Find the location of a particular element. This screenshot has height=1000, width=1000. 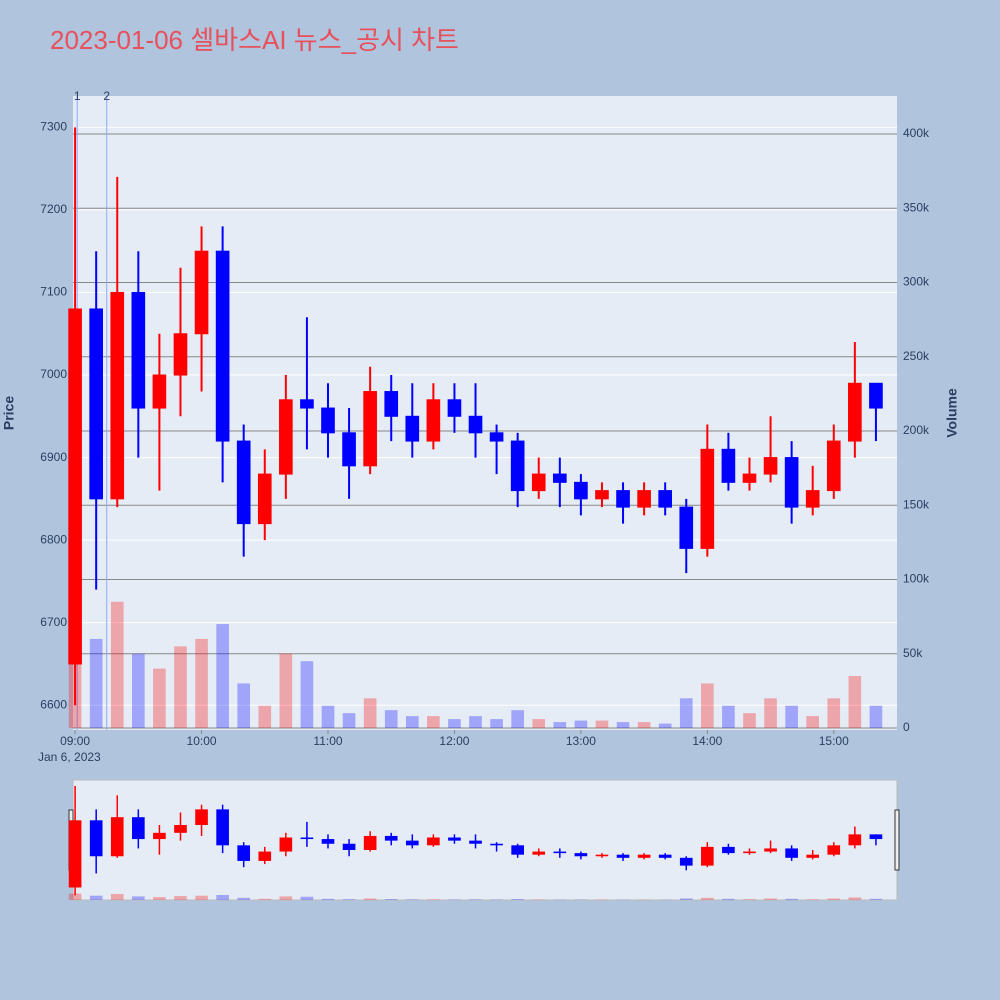

y-tick-label: 7100 is located at coordinates (53, 292).